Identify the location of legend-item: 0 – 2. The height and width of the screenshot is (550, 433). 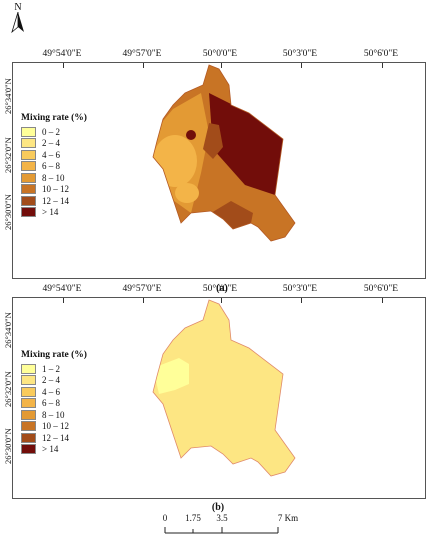
(54, 132).